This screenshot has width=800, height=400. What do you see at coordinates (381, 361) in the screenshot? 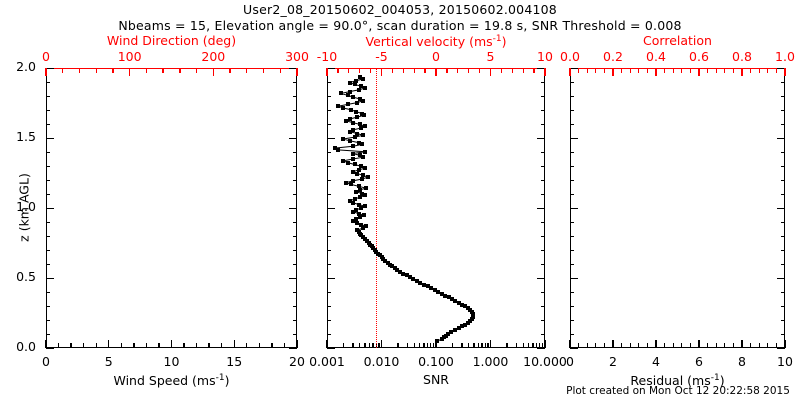
I see `x-tick-label: 0.010` at bounding box center [381, 361].